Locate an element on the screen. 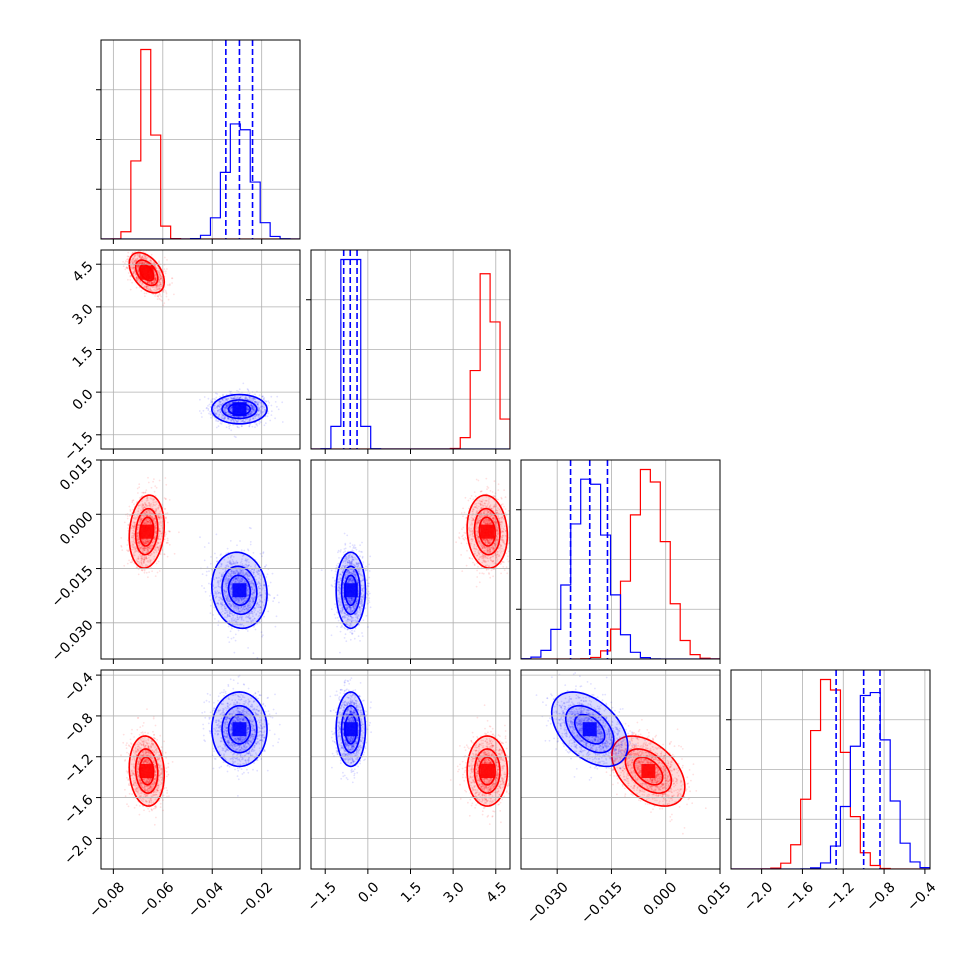 The width and height of the screenshot is (970, 970). y-tick-label: 0.0 is located at coordinates (83, 399).